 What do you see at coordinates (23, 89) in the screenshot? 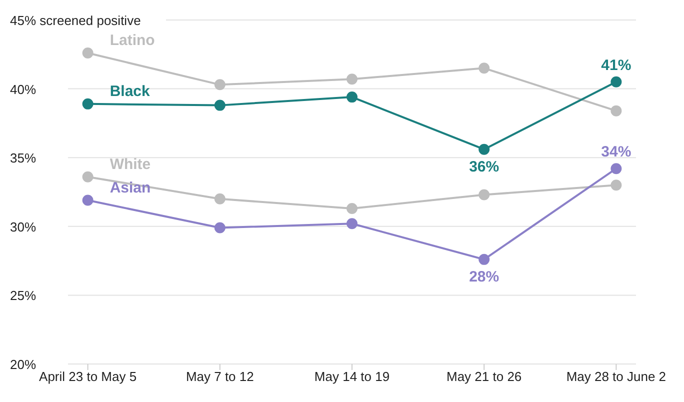
I see `y-tick-label: 40%` at bounding box center [23, 89].